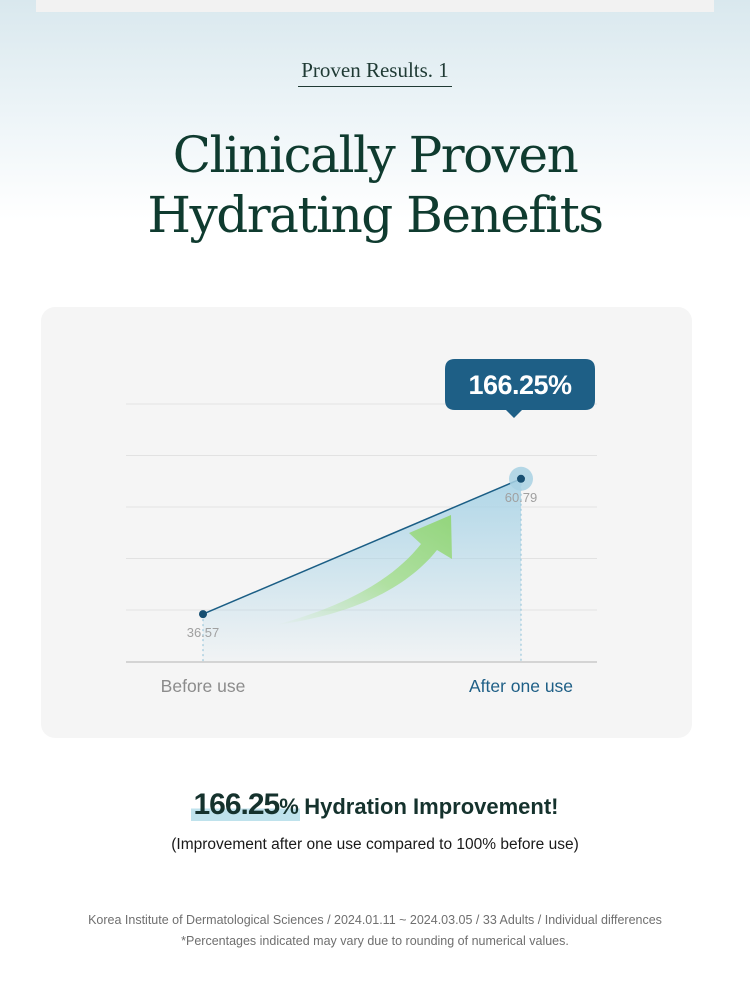  I want to click on headline-line-1: Clinically Proven, so click(375, 155).